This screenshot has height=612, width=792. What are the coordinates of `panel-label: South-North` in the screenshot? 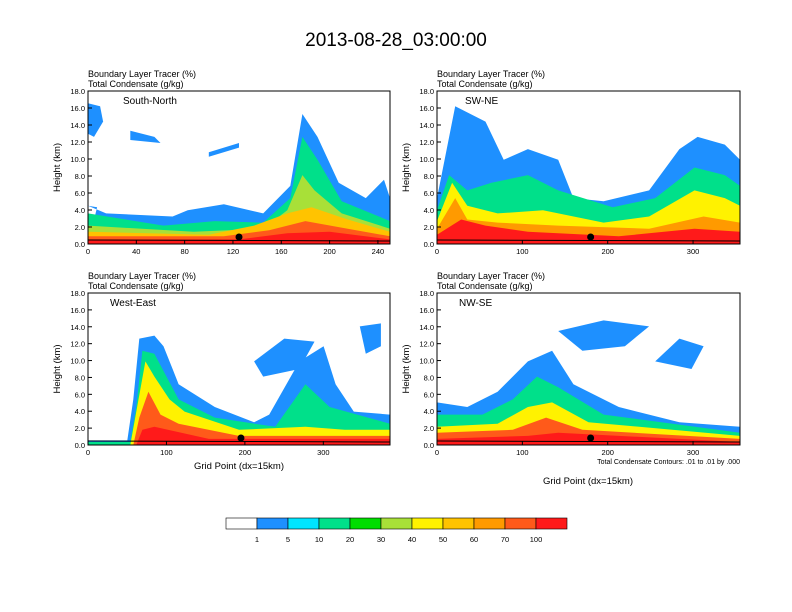 It's located at (150, 101).